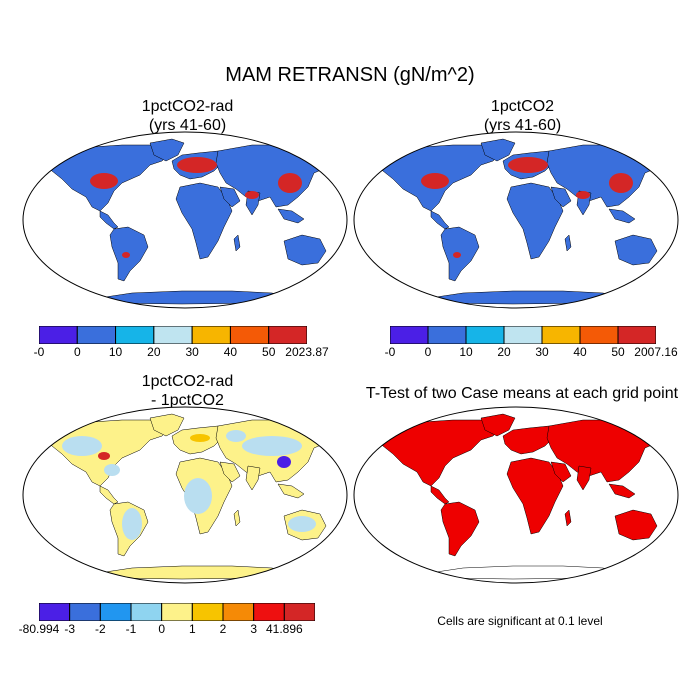  What do you see at coordinates (131, 629) in the screenshot?
I see `colorbar-tick-label: -1` at bounding box center [131, 629].